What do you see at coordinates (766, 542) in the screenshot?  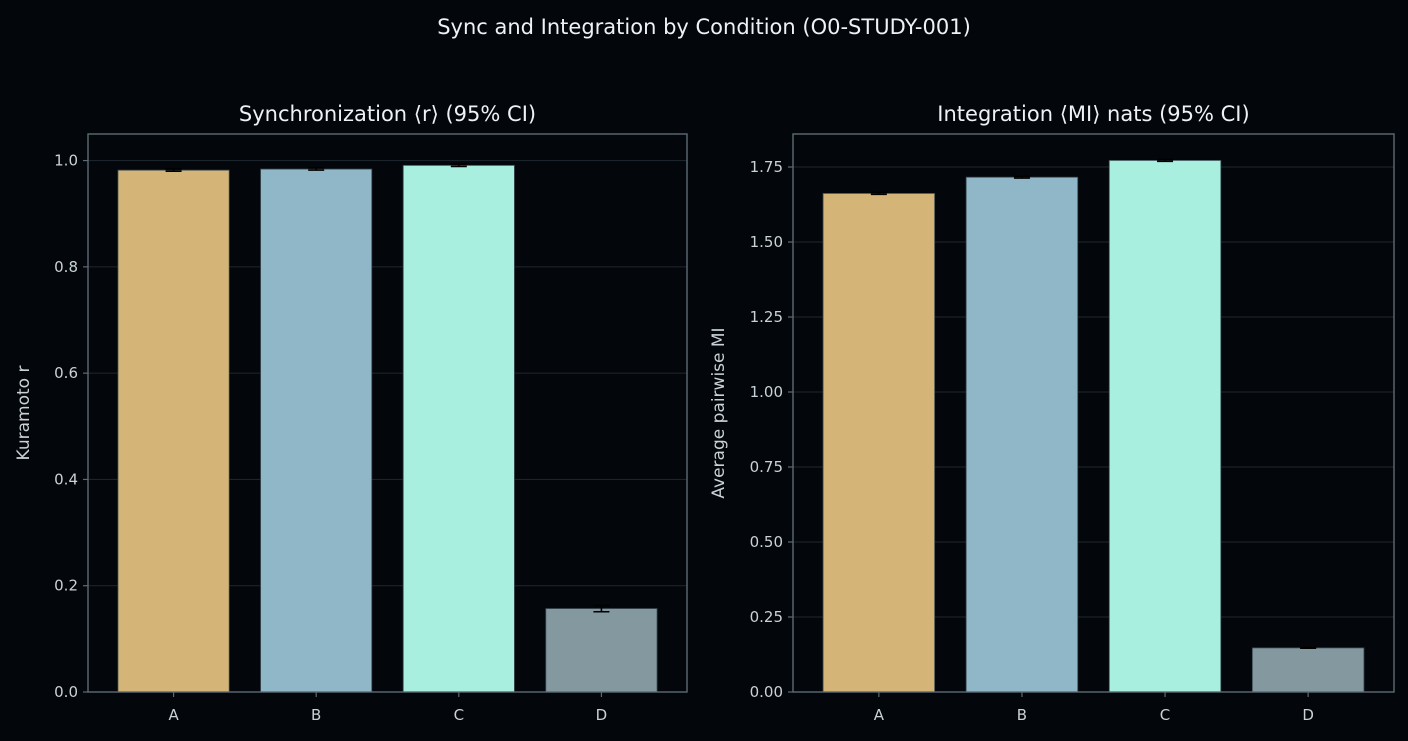 I see `mi-ytick-label: 0.50` at bounding box center [766, 542].